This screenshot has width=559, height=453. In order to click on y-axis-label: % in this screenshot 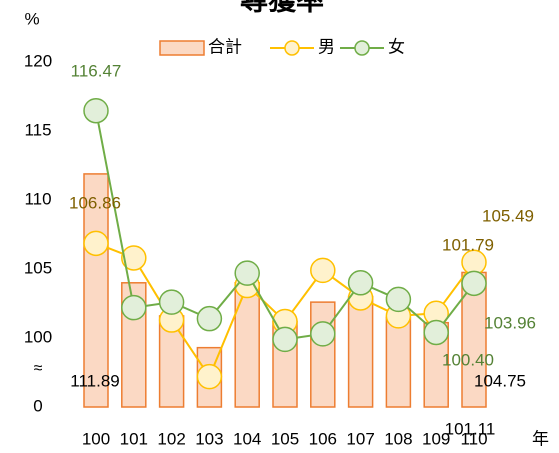, I will do `click(31, 18)`.